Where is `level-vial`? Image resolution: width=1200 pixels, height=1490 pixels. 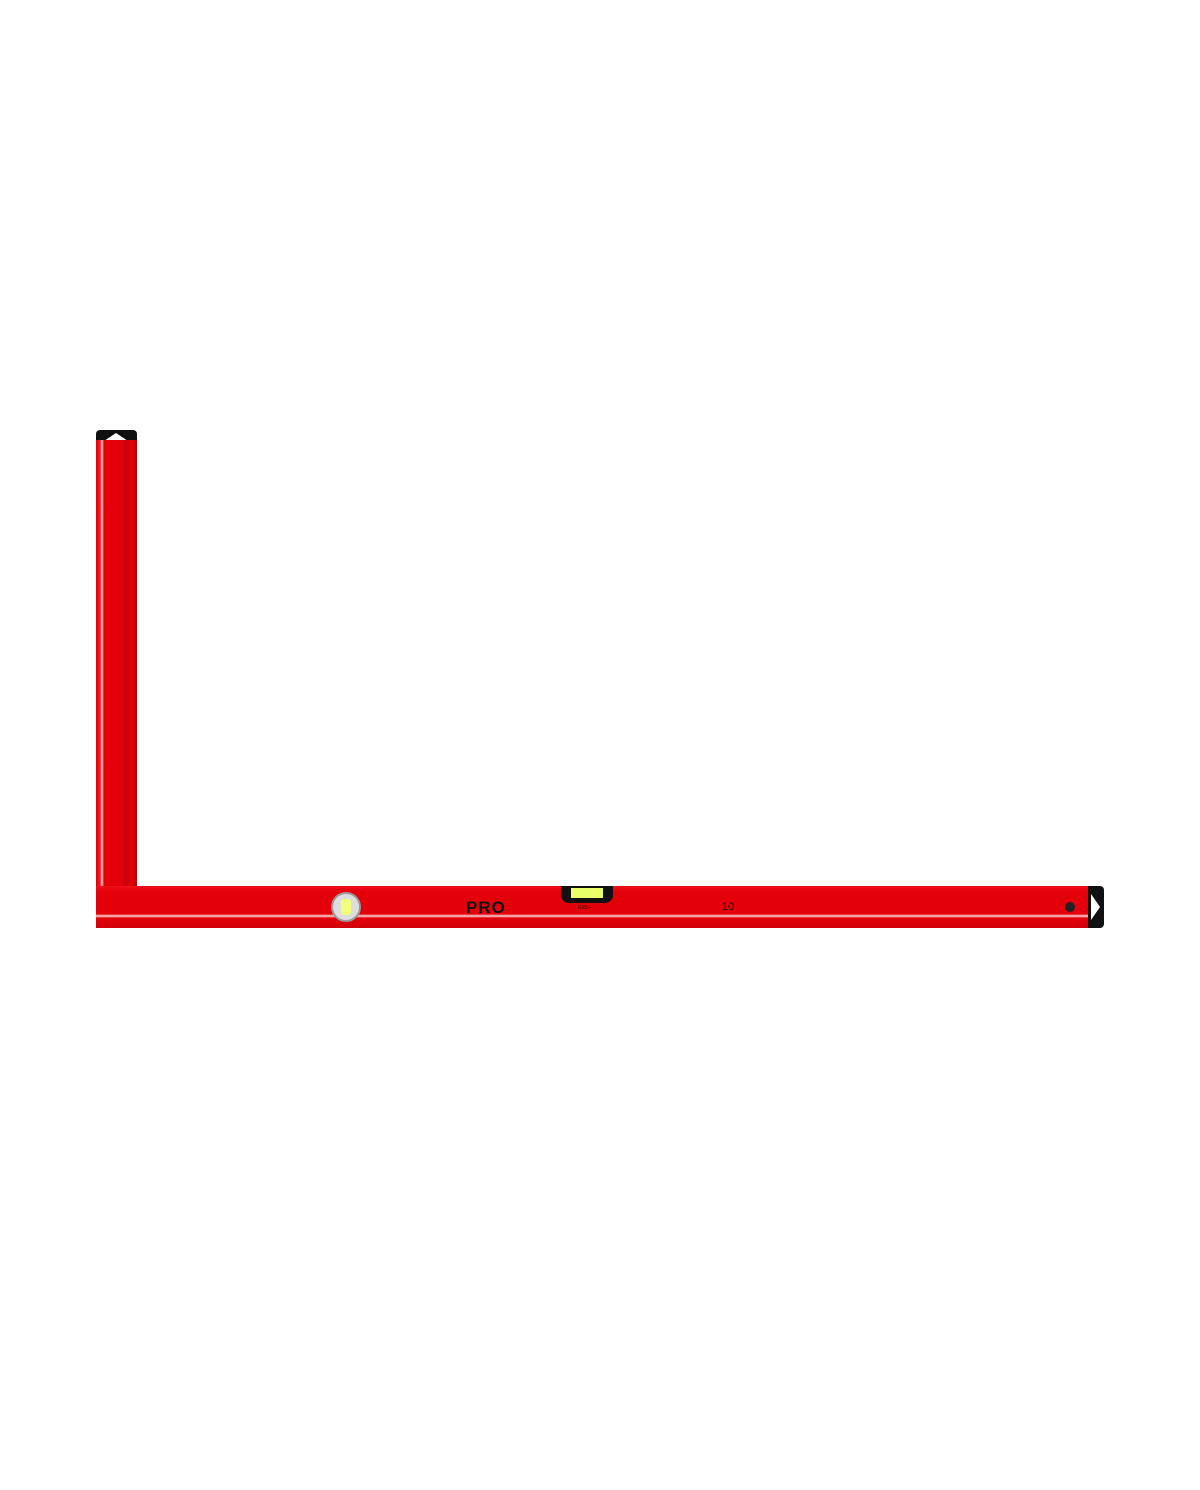
level-vial is located at coordinates (587, 894).